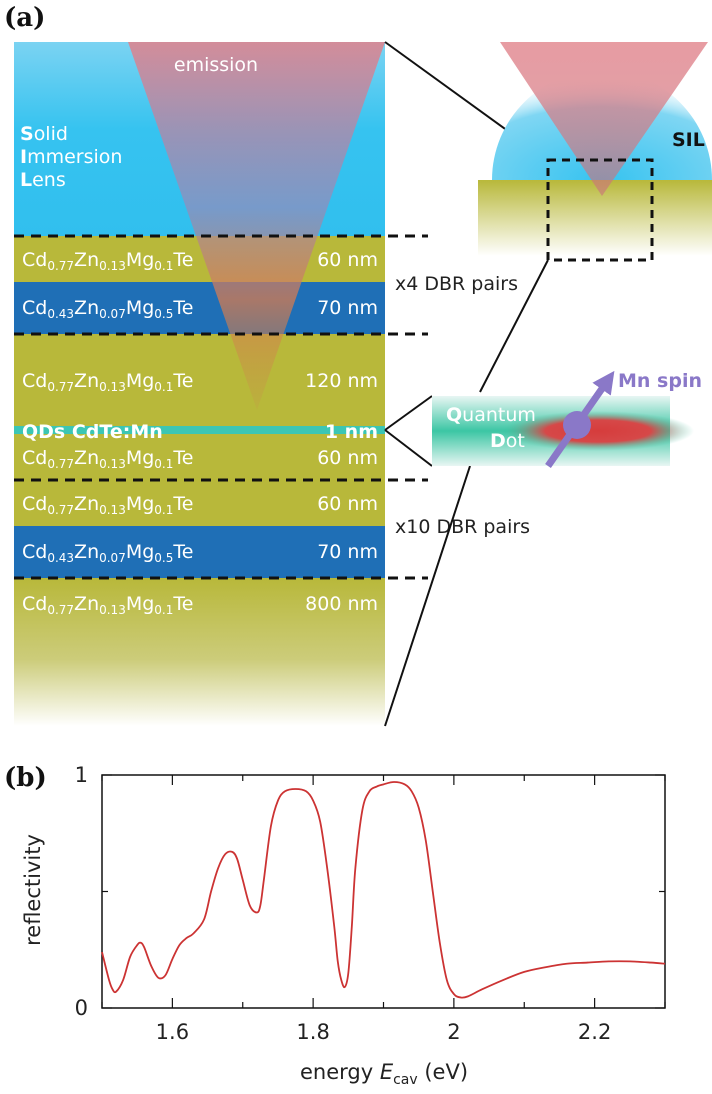  I want to click on svg-text: Lens, so click(43, 180).